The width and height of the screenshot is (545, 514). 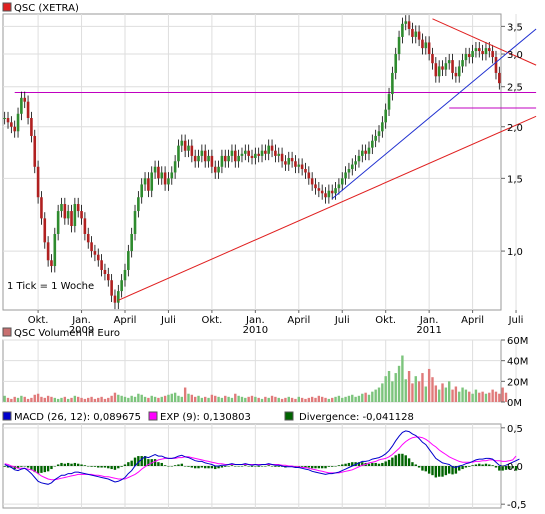 I want to click on trend-line-blue, so click(x=434, y=113).